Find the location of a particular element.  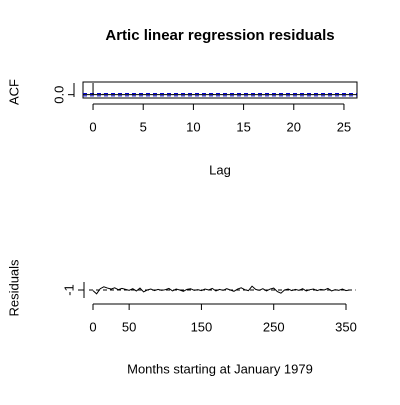

x-tick-label: 5 is located at coordinates (143, 126).